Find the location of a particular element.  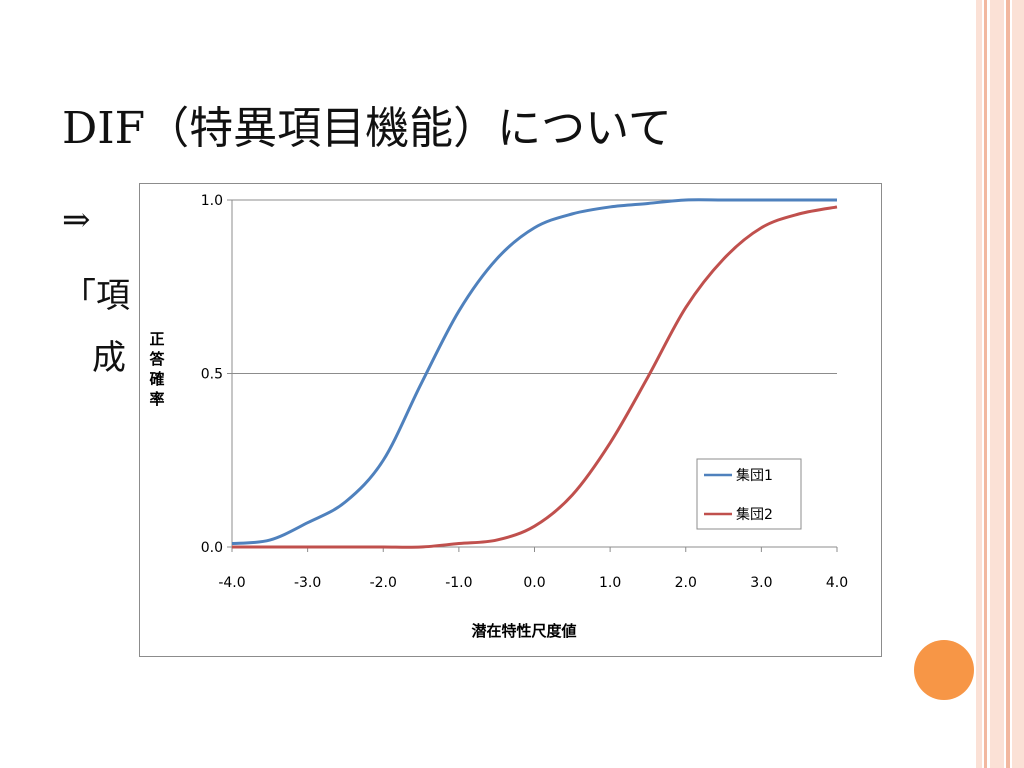

body-arrow: ⇒ is located at coordinates (76, 220).